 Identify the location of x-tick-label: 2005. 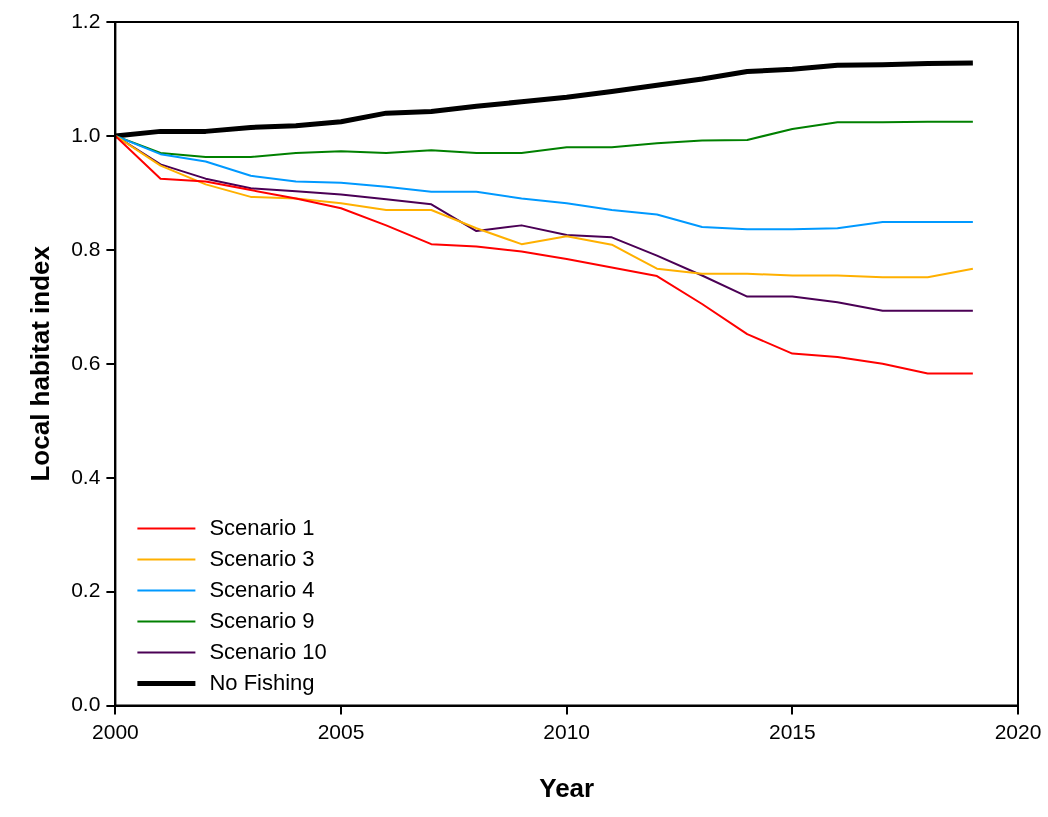
(341, 731).